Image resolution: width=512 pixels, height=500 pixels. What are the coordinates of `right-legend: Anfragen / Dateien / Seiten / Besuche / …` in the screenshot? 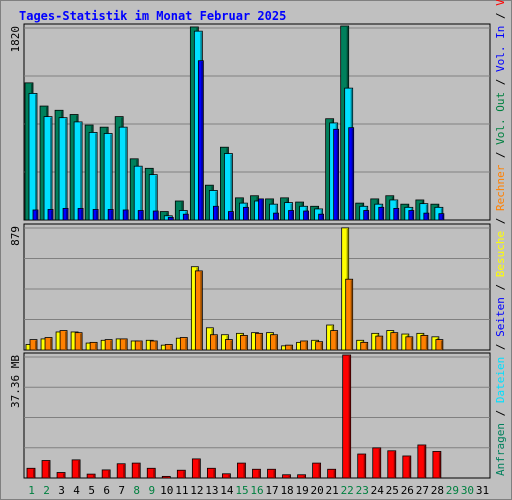 It's located at (500, 238).